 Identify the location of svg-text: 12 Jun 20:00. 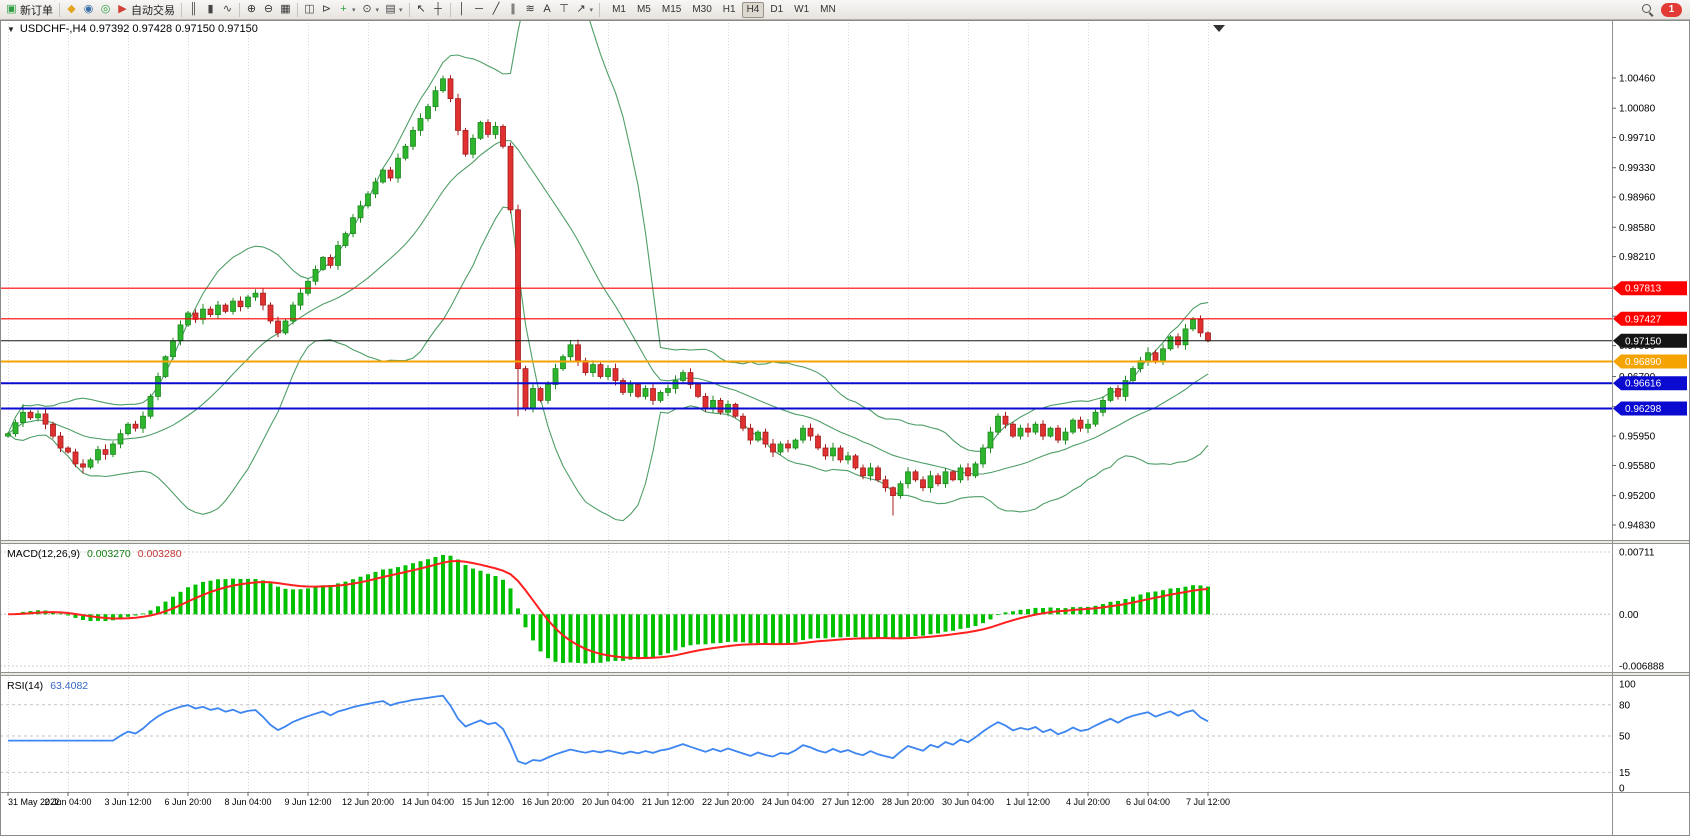
(368, 802).